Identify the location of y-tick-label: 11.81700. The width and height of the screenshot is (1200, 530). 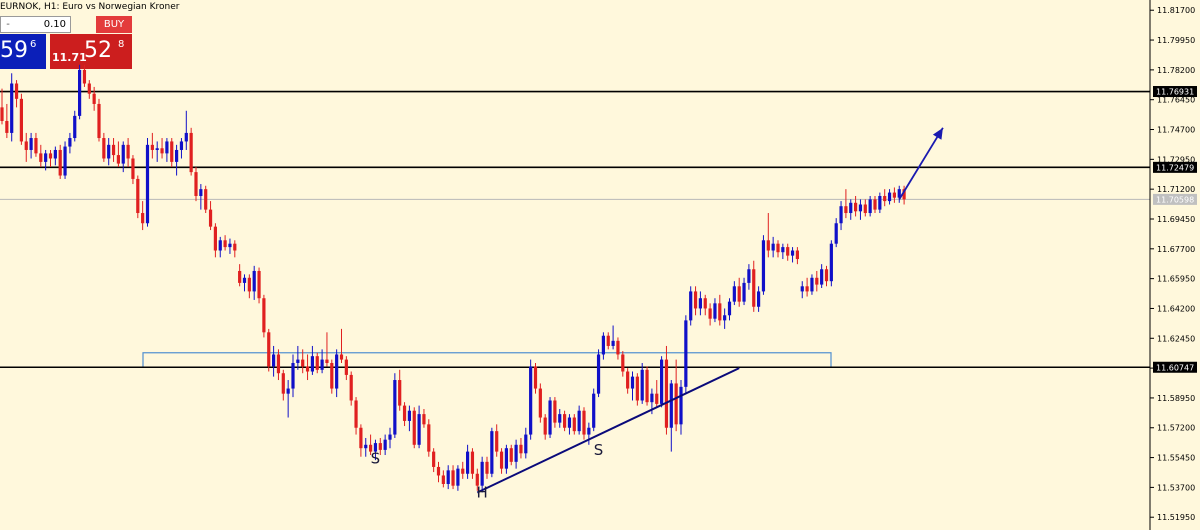
(1176, 10).